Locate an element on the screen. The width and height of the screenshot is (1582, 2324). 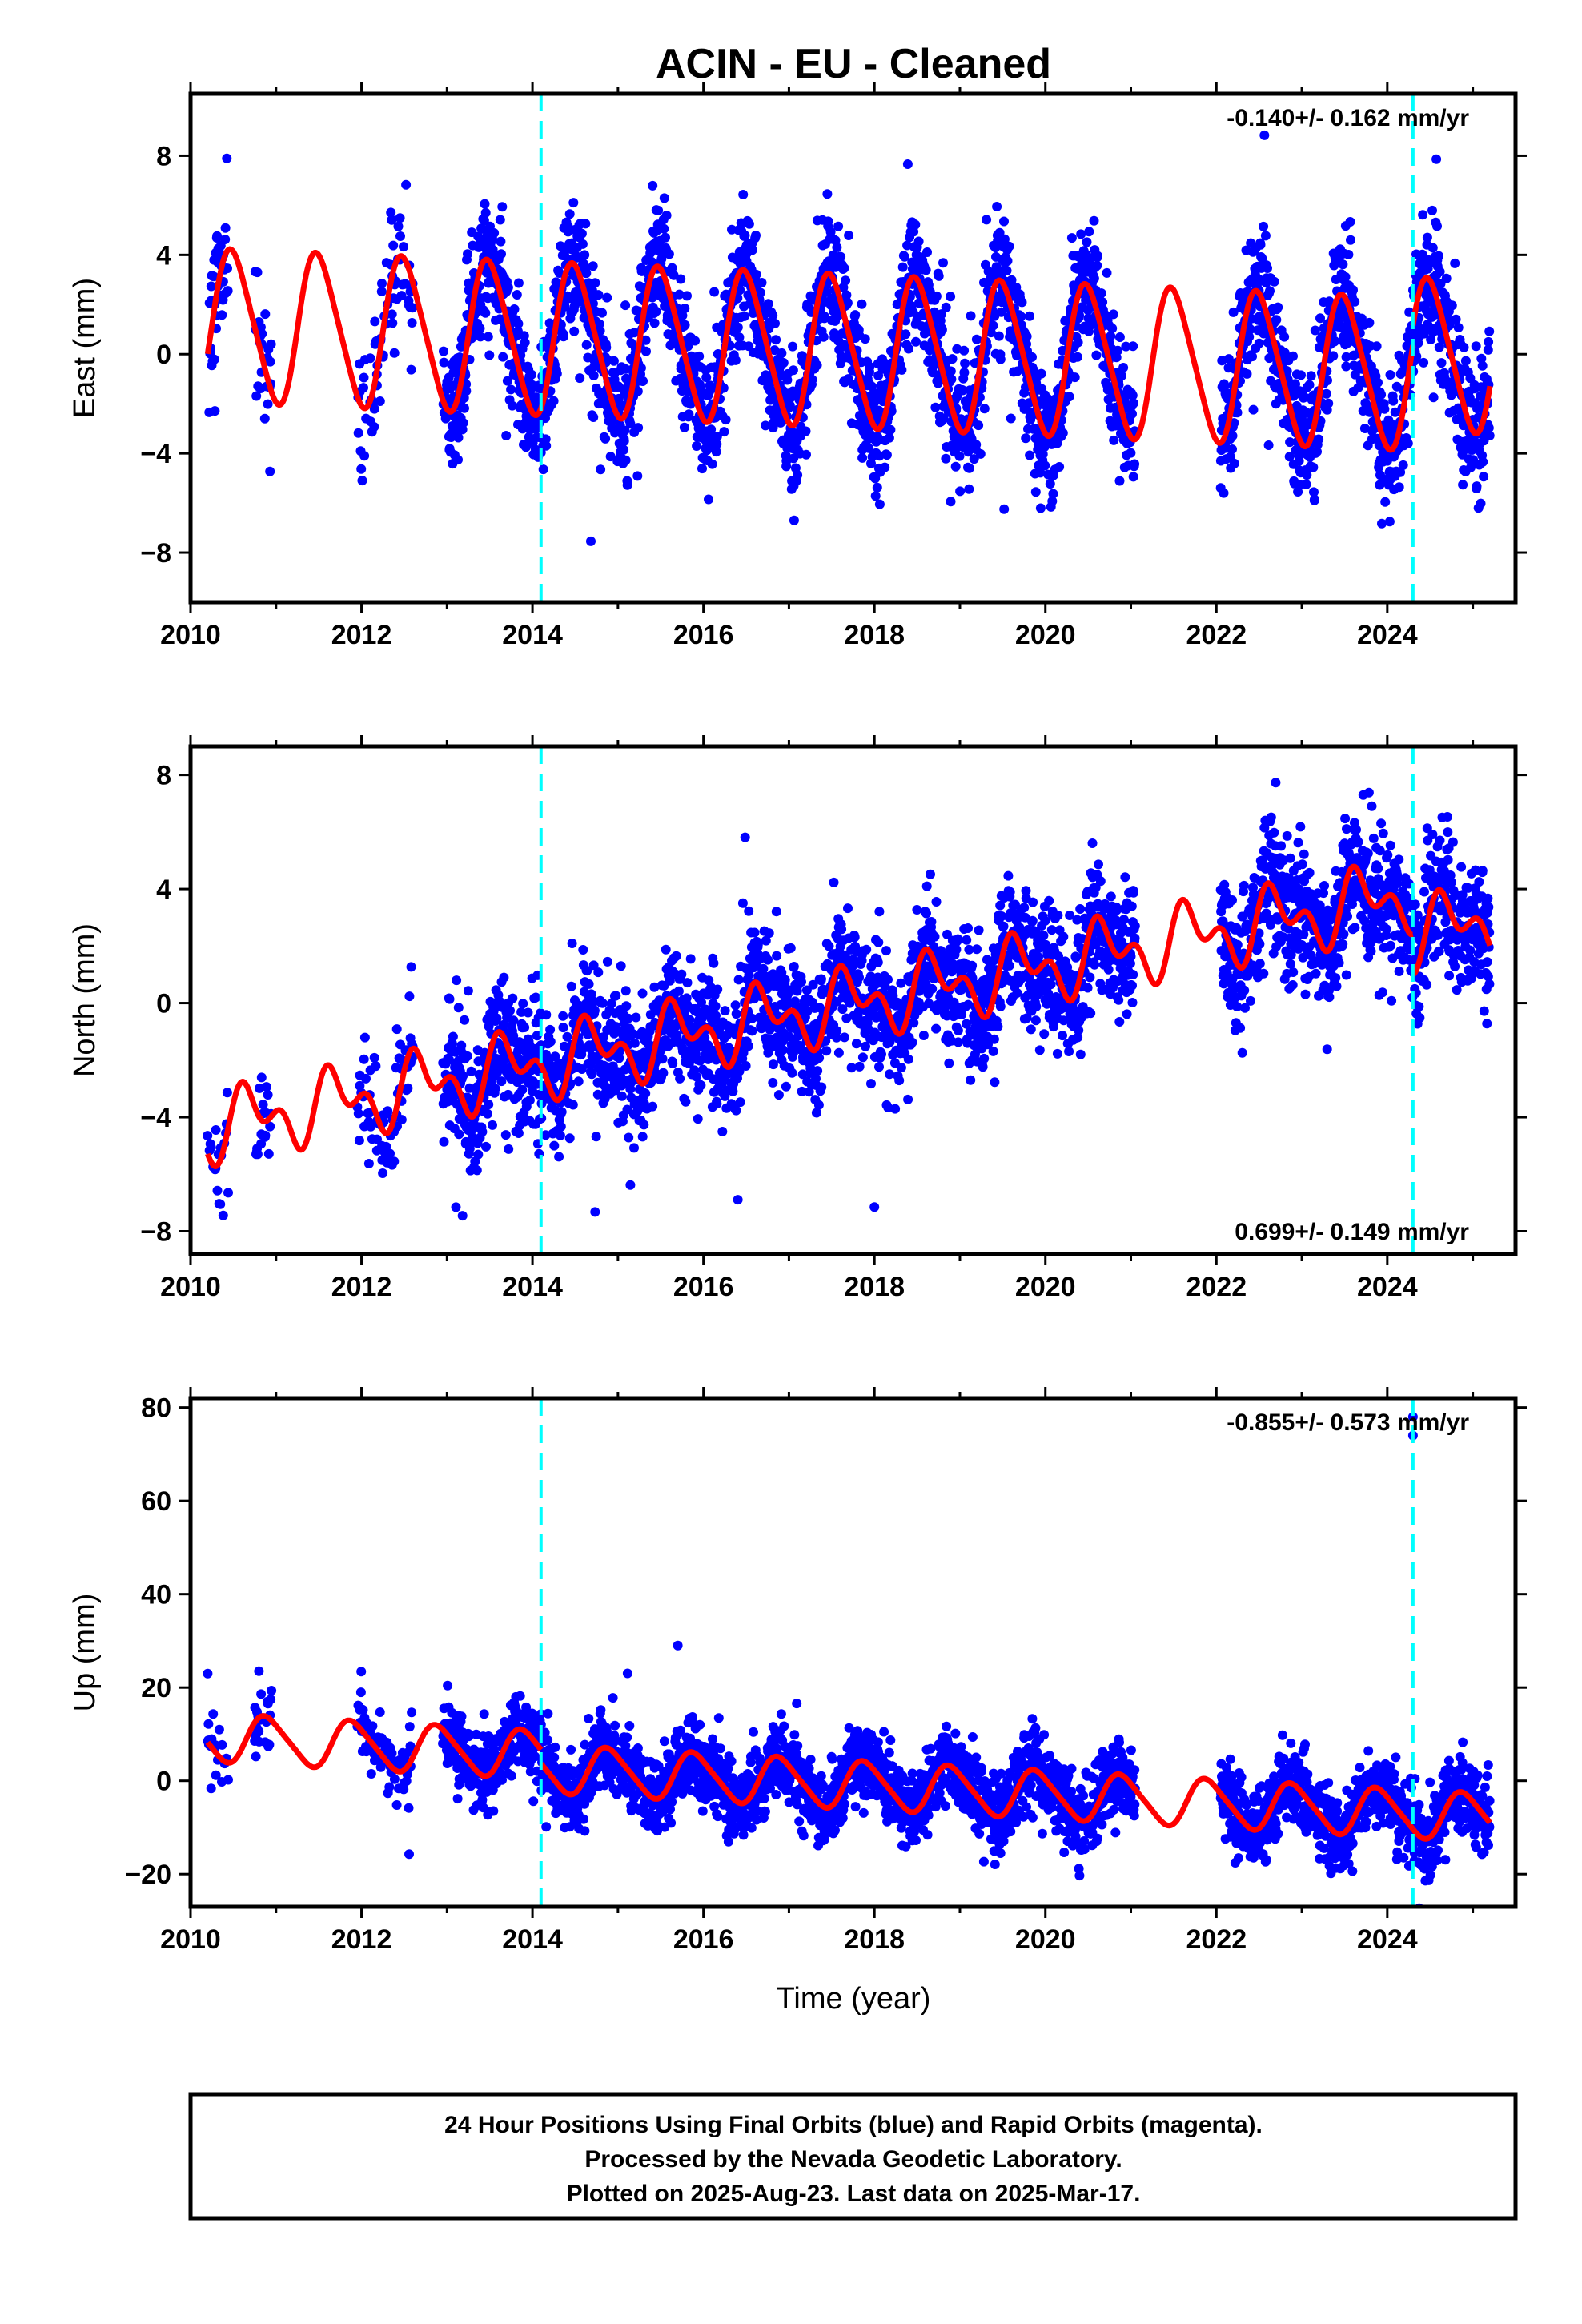
y-tick-label: 4 is located at coordinates (164, 255).